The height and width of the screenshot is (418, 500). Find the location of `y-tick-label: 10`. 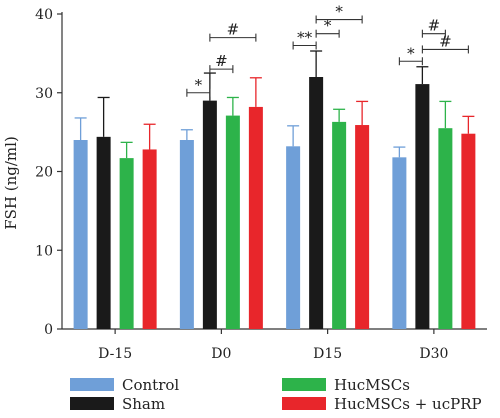

y-tick-label: 10 is located at coordinates (44, 251).